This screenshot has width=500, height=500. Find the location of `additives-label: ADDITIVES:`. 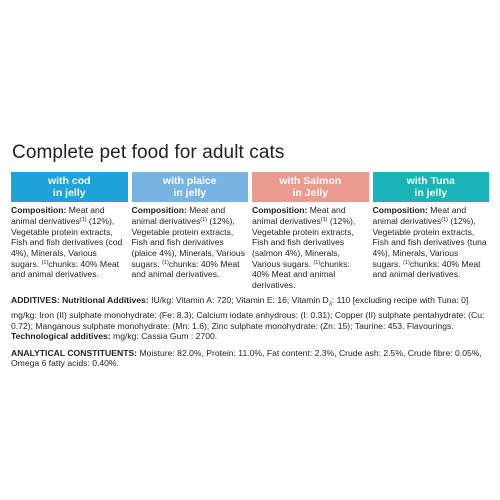

additives-label: ADDITIVES: is located at coordinates (35, 300).